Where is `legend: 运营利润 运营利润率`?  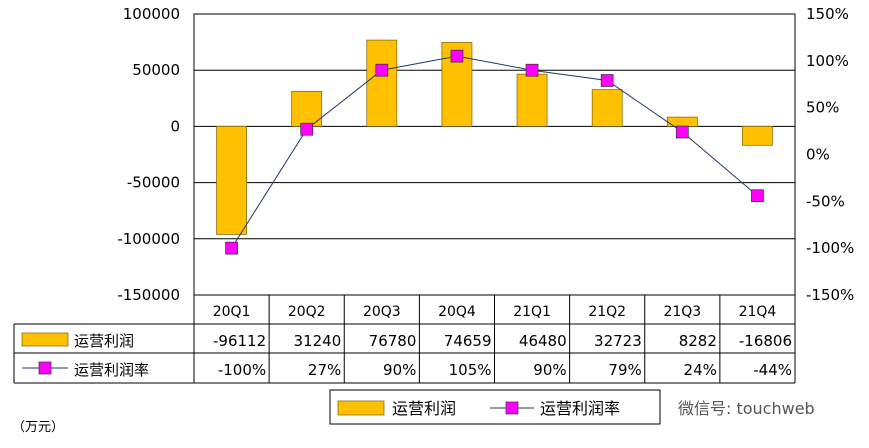
legend: 运营利润 运营利润率 is located at coordinates (495, 407).